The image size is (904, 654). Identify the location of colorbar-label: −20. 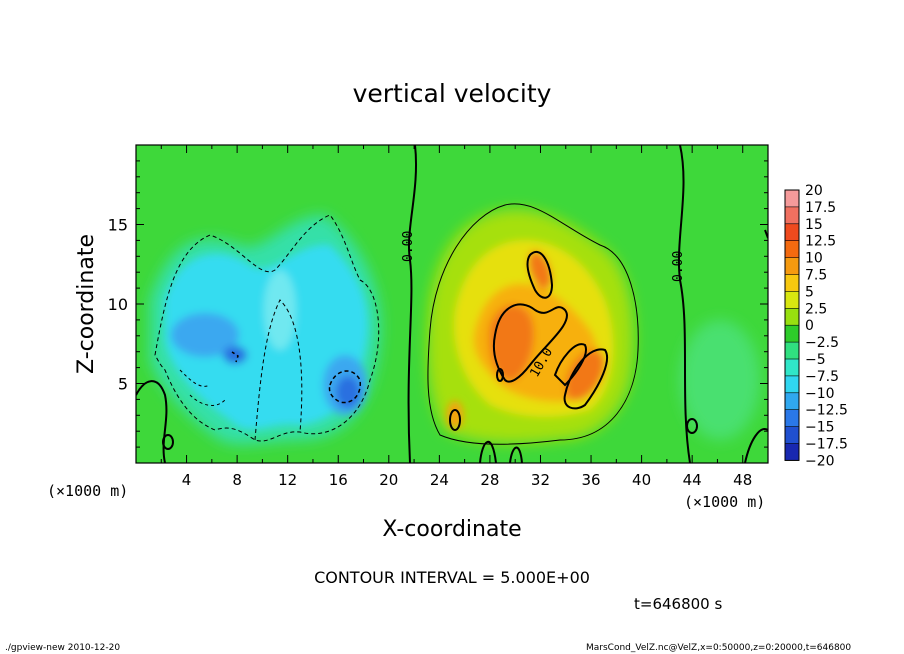
(820, 461).